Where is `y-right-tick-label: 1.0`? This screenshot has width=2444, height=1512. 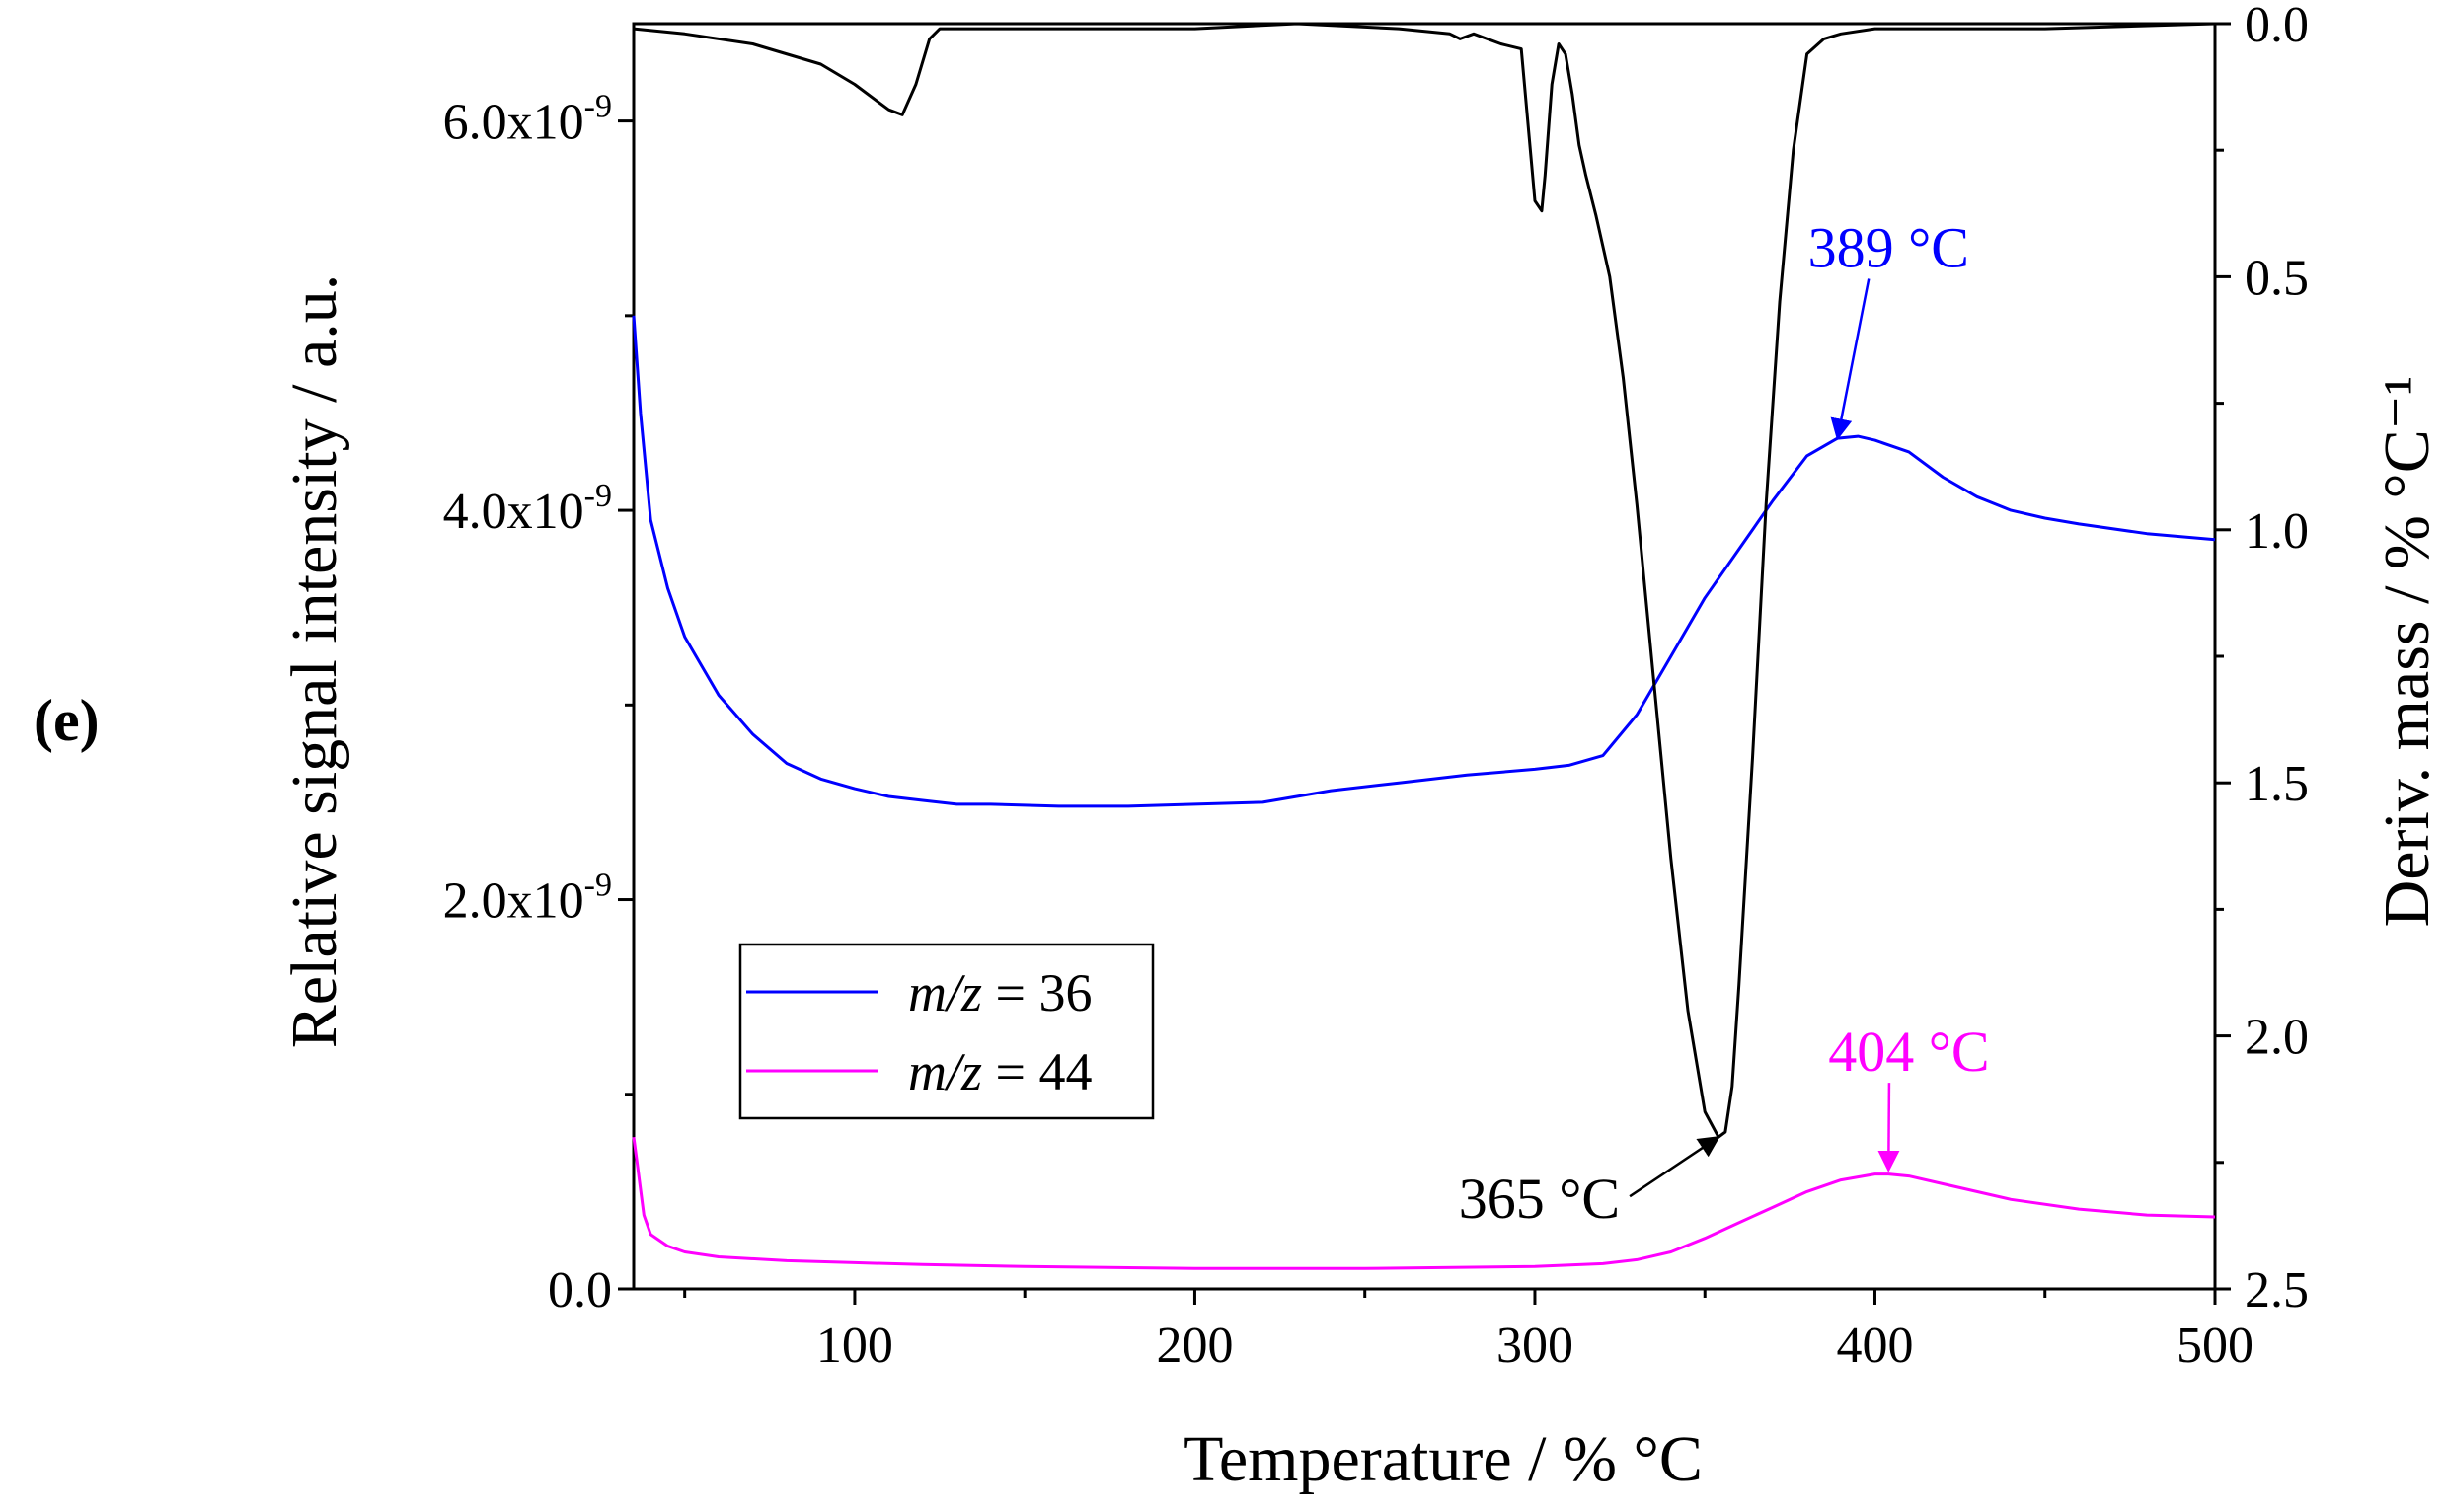
y-right-tick-label: 1.0 is located at coordinates (2277, 531).